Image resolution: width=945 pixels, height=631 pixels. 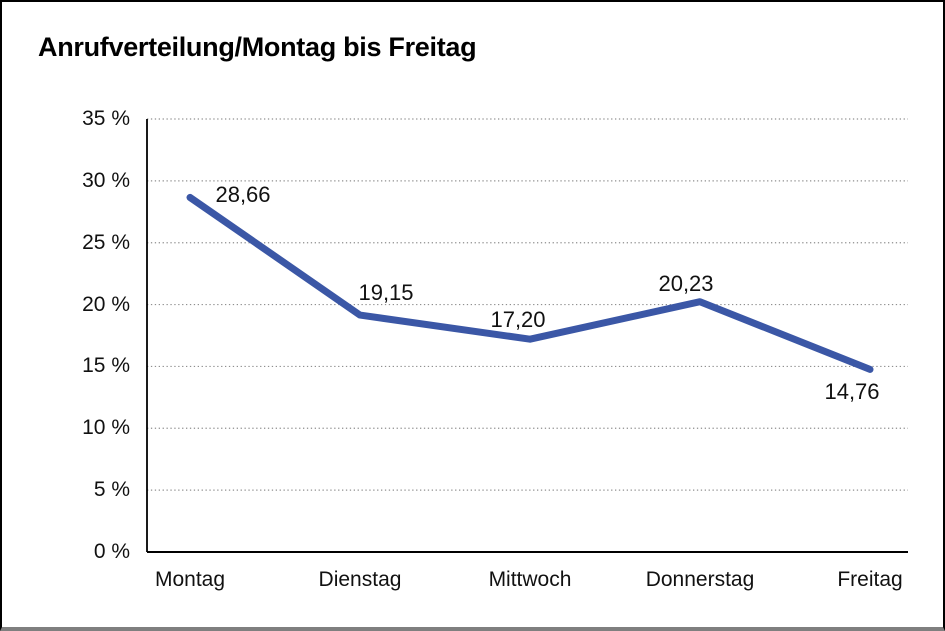 I want to click on data-label: 17,20, so click(x=518, y=320).